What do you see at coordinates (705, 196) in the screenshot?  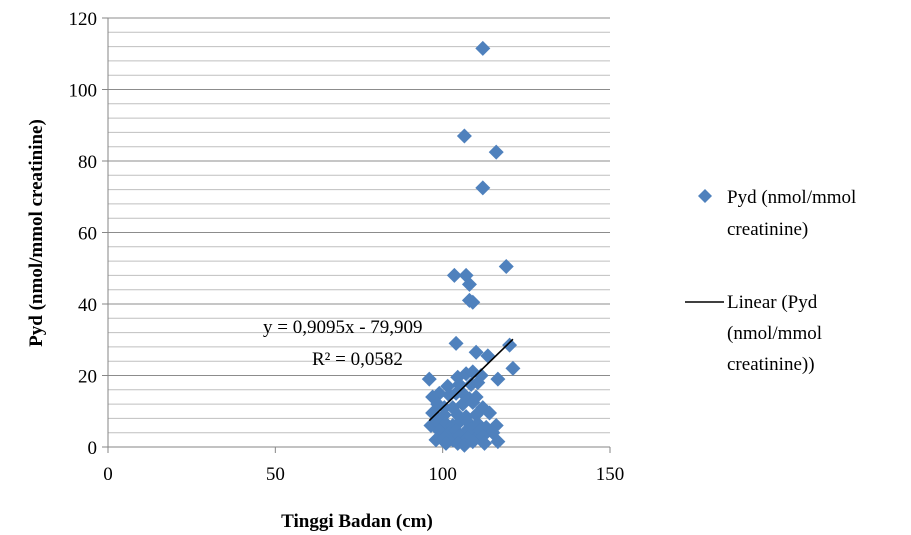 I see `legend-marker-icon` at bounding box center [705, 196].